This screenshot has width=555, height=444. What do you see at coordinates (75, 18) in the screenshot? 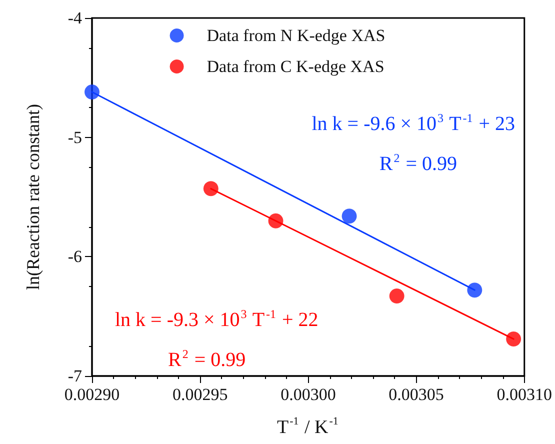
I see `y-tick-label: -4` at bounding box center [75, 18].